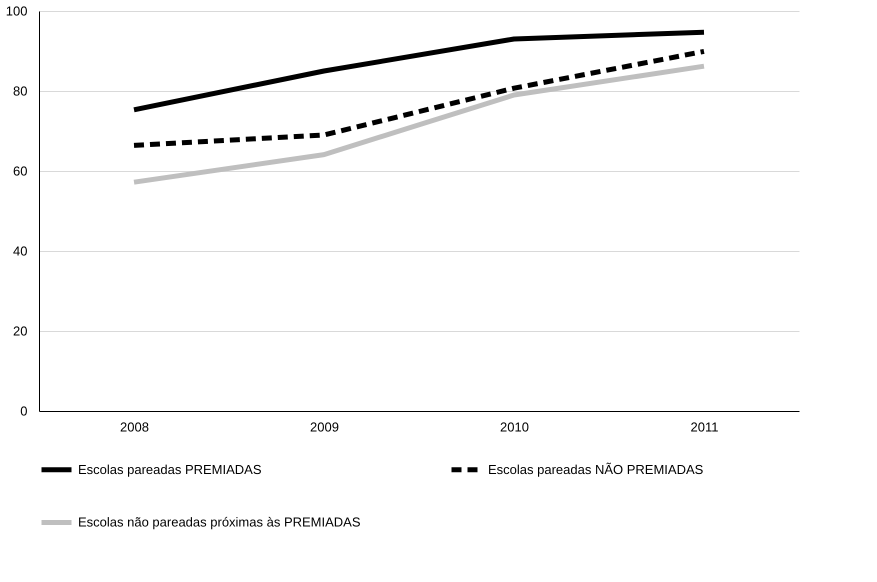 The height and width of the screenshot is (582, 877). I want to click on y-tick-label: 0, so click(24, 411).